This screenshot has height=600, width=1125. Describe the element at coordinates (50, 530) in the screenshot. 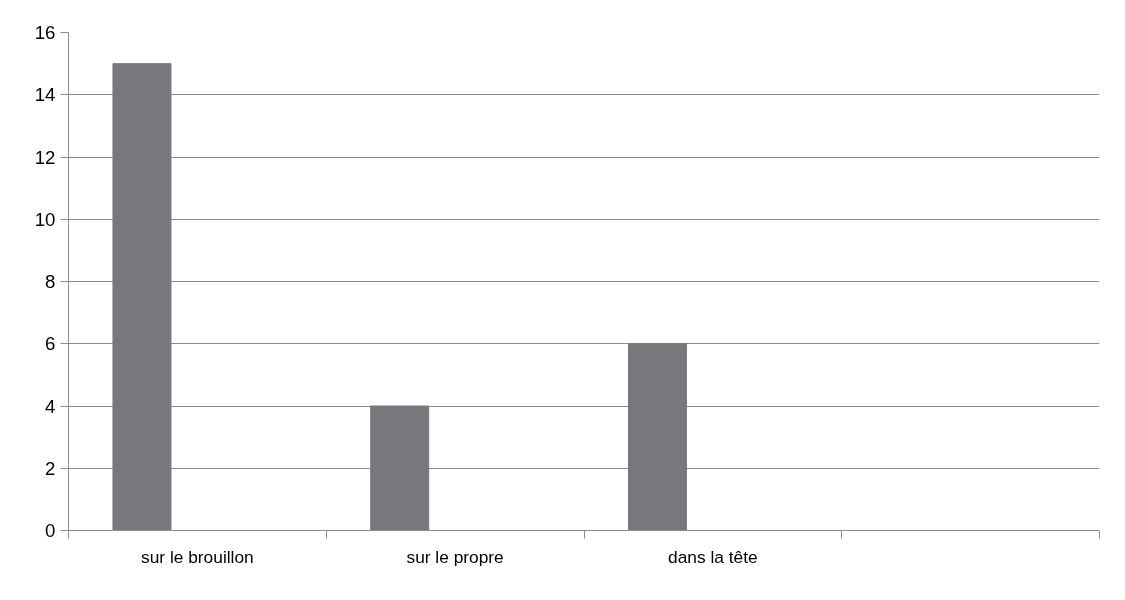

I see `y-tick-label: 0` at that location.